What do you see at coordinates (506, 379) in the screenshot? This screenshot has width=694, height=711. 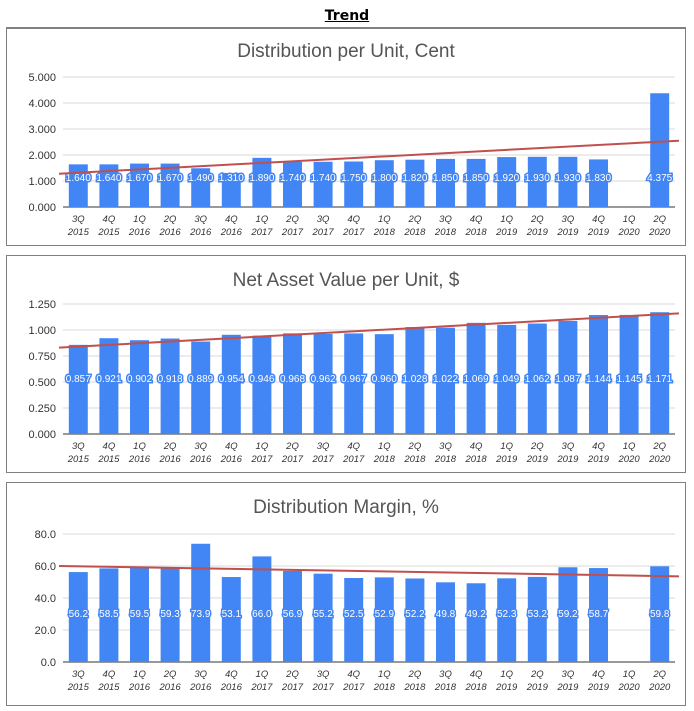 I see `data-label: 1.049` at bounding box center [506, 379].